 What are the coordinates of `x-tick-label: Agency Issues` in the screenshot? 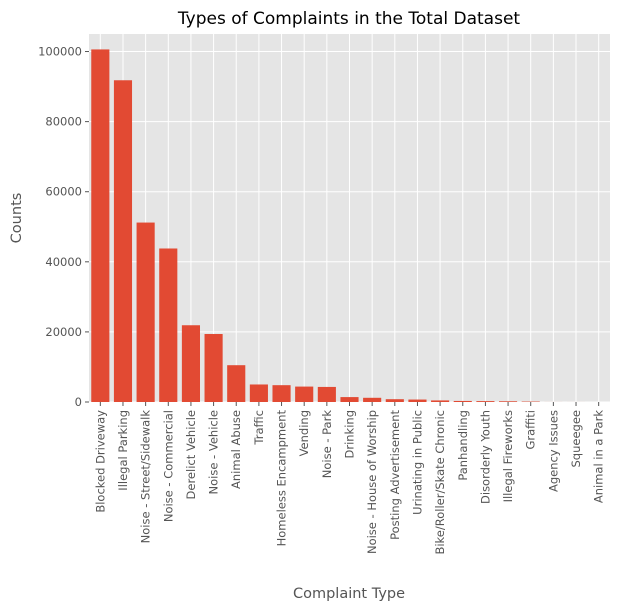 It's located at (553, 451).